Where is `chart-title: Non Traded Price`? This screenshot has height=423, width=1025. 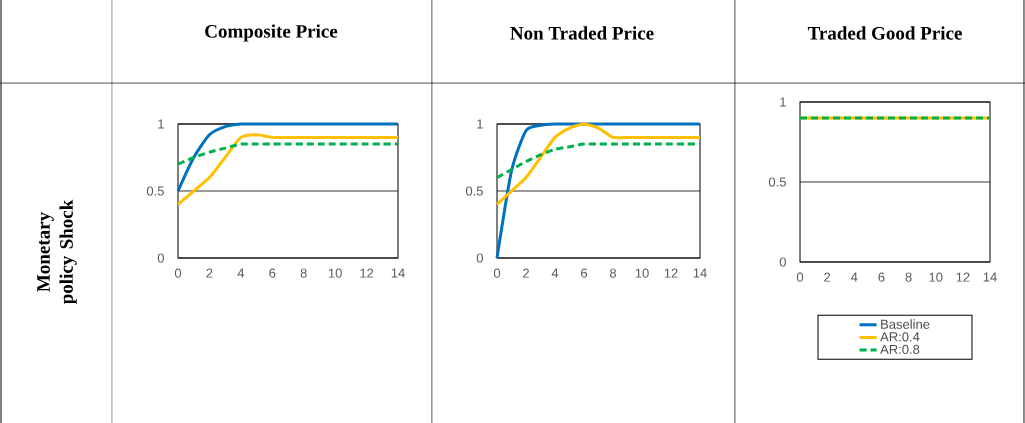 chart-title: Non Traded Price is located at coordinates (582, 33).